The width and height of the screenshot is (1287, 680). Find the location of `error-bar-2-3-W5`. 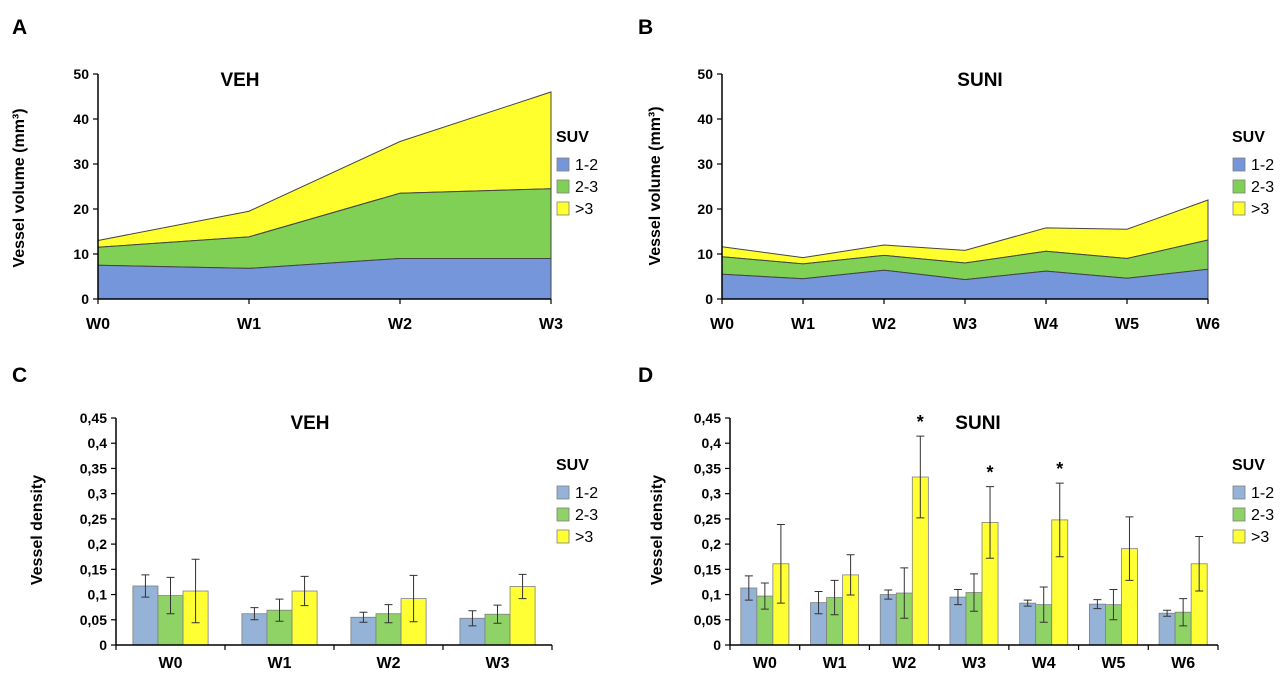

error-bar-2-3-W5 is located at coordinates (1113, 605).